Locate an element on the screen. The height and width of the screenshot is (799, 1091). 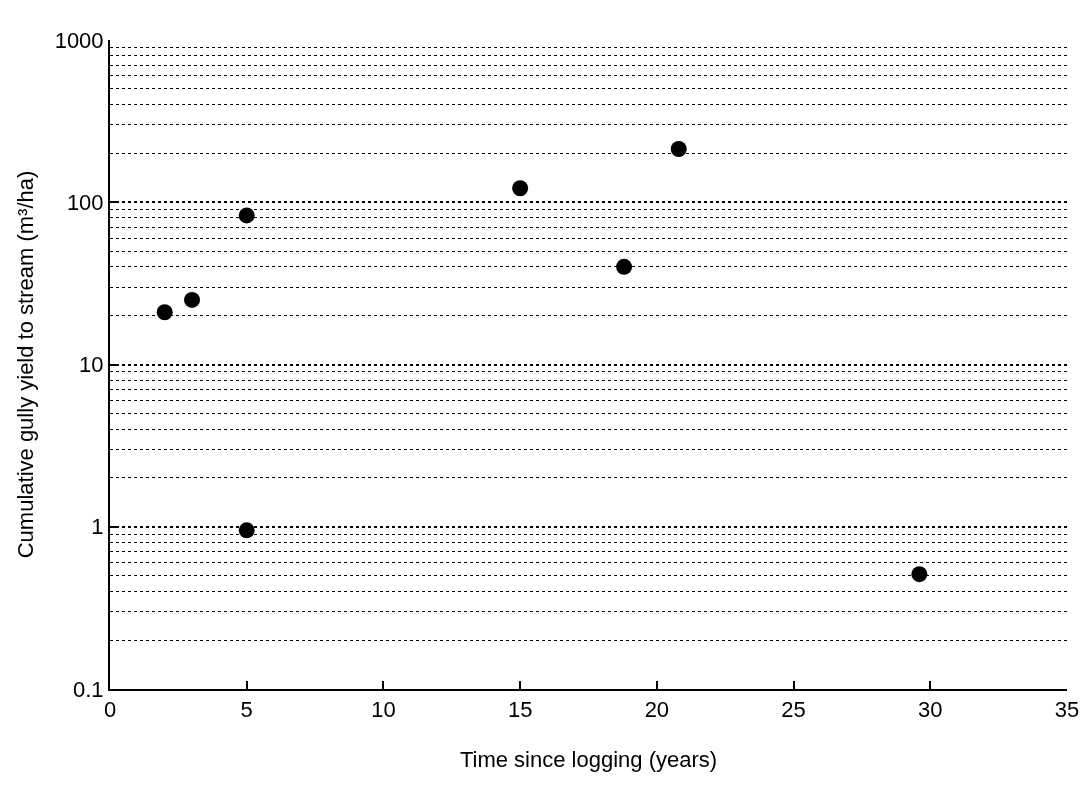
x-axis-title: Time since logging (years) is located at coordinates (588, 759).